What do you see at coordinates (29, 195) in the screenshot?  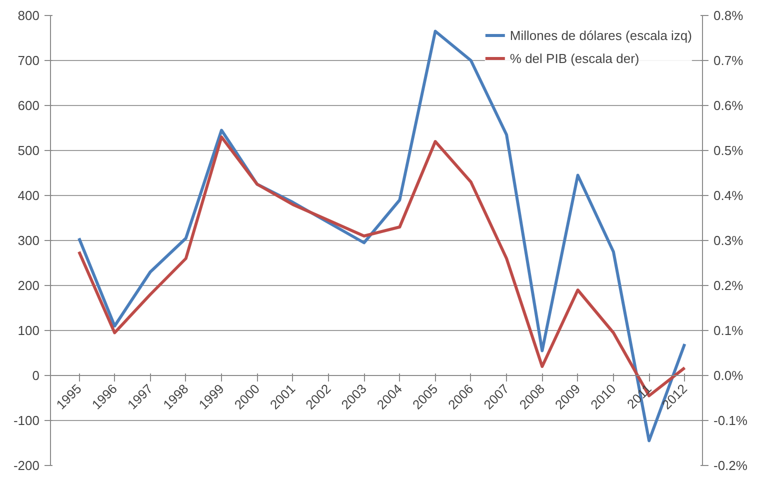 I see `y-tick-label: 400` at bounding box center [29, 195].